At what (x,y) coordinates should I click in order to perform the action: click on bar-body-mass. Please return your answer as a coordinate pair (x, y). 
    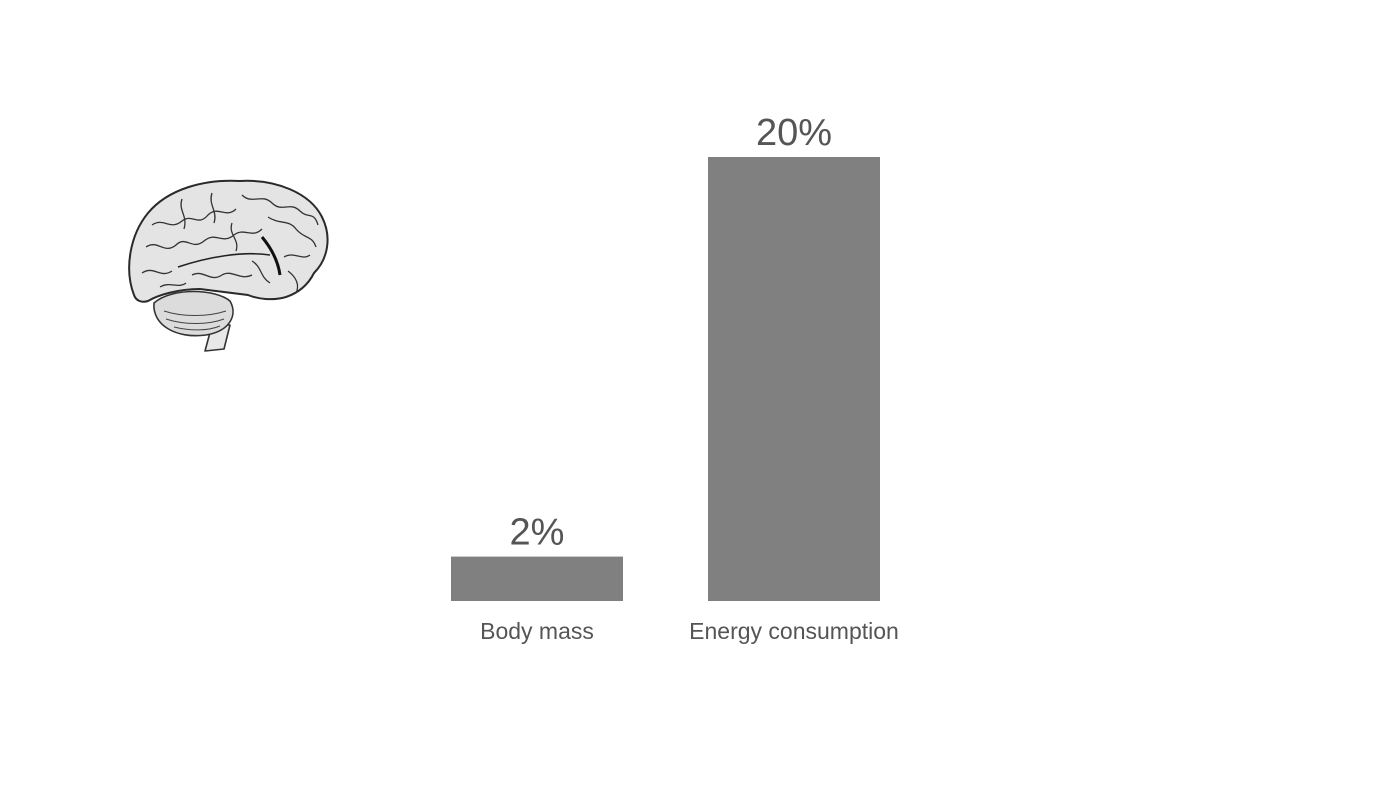
    Looking at the image, I should click on (537, 578).